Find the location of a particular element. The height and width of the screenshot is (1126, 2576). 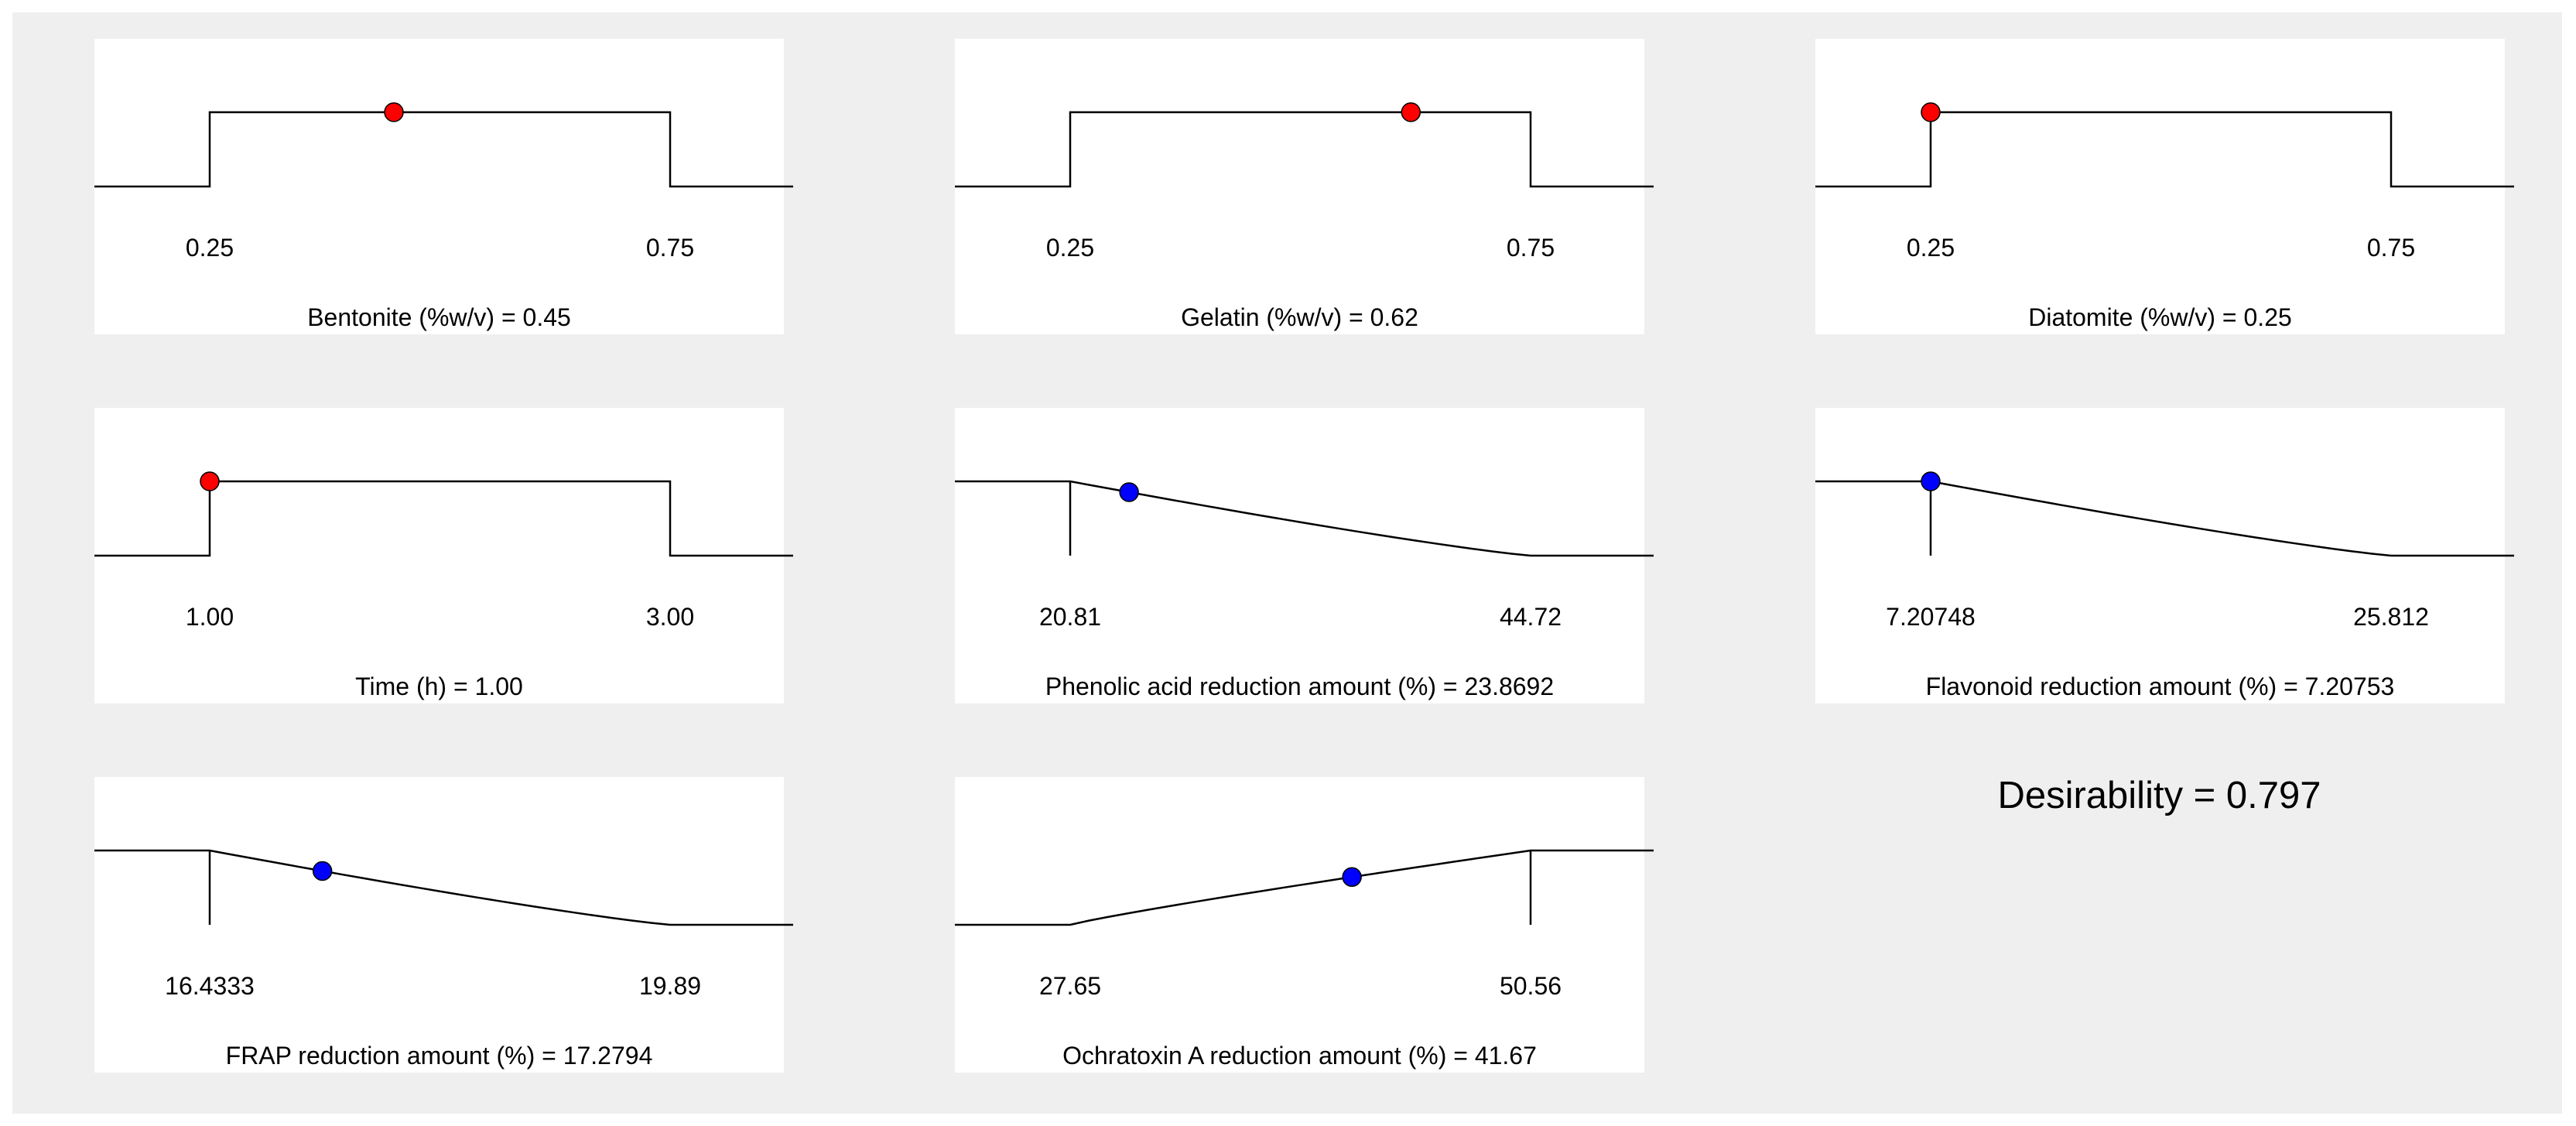

desirability-label: Desirability = 0.797 is located at coordinates (2159, 796).